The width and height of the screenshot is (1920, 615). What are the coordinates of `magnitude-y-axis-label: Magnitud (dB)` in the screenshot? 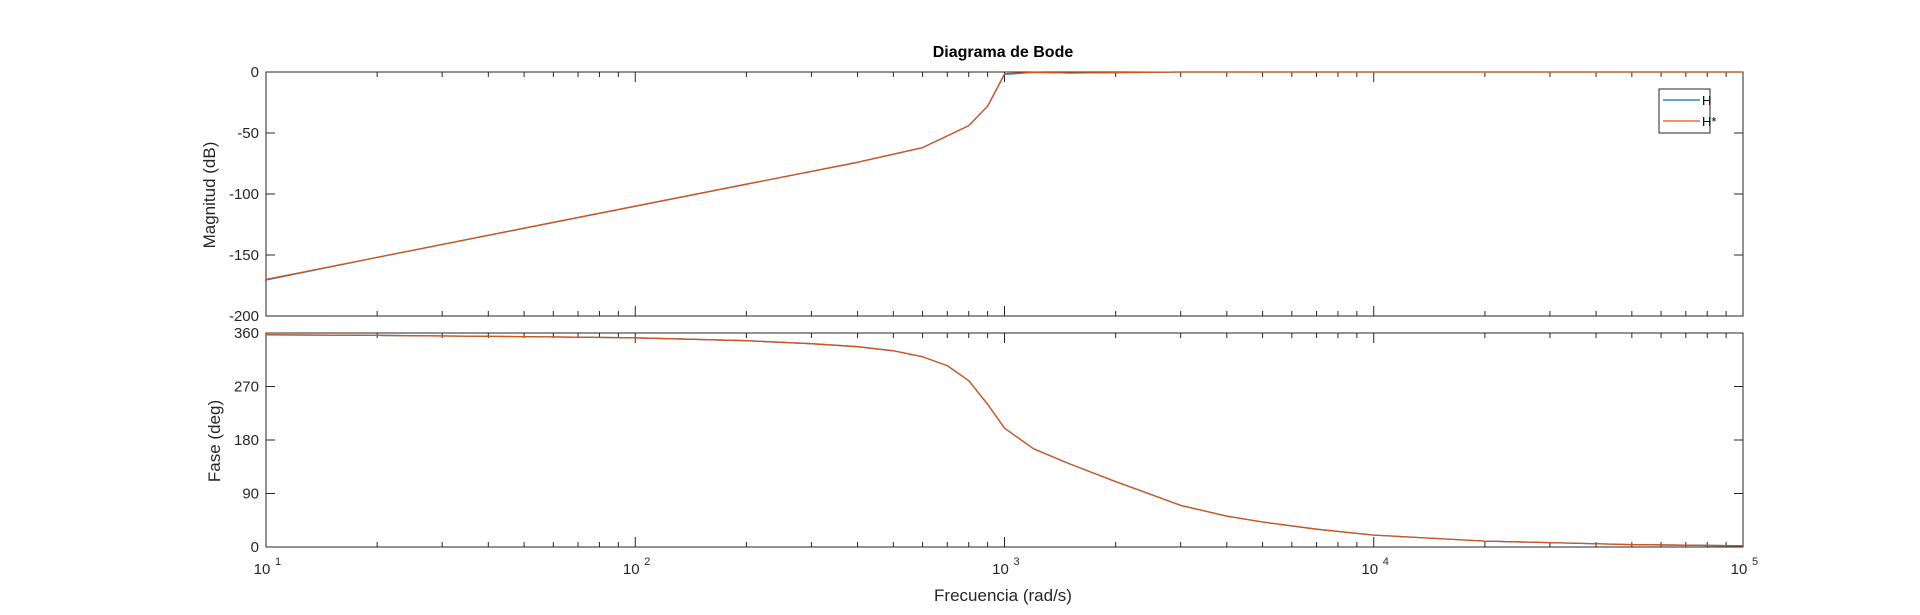 It's located at (209, 195).